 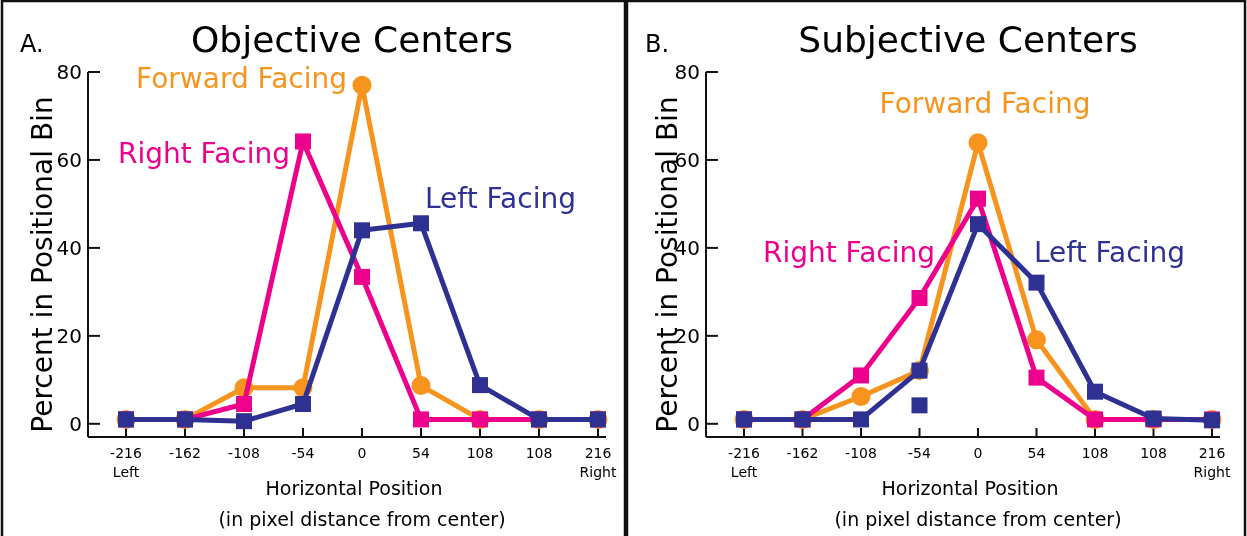 What do you see at coordinates (32, 44) in the screenshot?
I see `text: A.` at bounding box center [32, 44].